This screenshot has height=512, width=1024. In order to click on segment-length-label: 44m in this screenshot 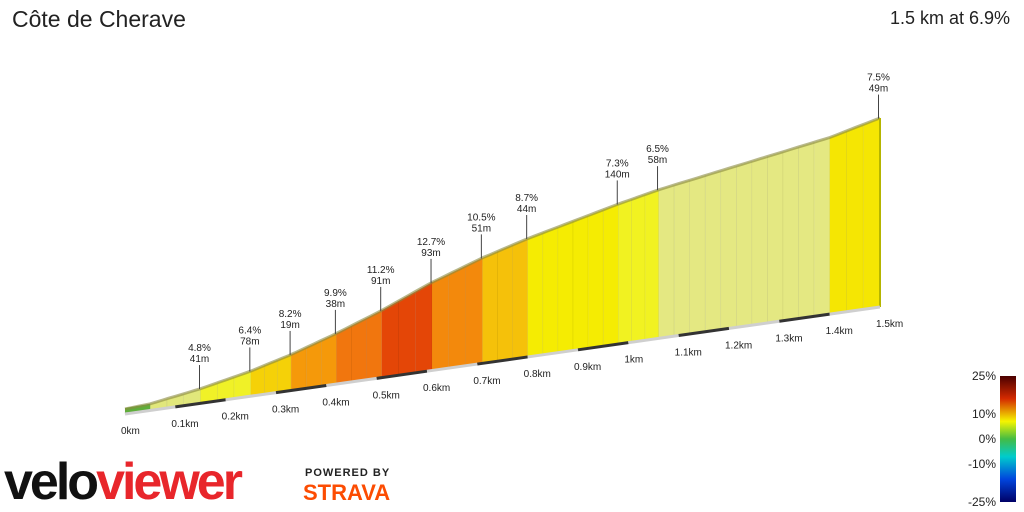, I will do `click(526, 209)`.